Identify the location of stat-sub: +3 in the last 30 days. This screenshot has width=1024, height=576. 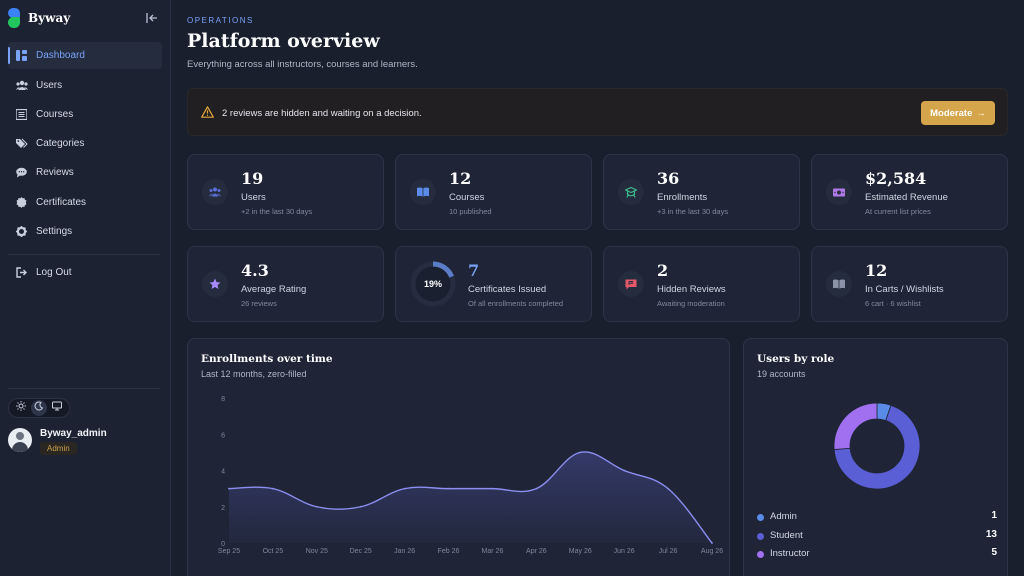
(693, 211).